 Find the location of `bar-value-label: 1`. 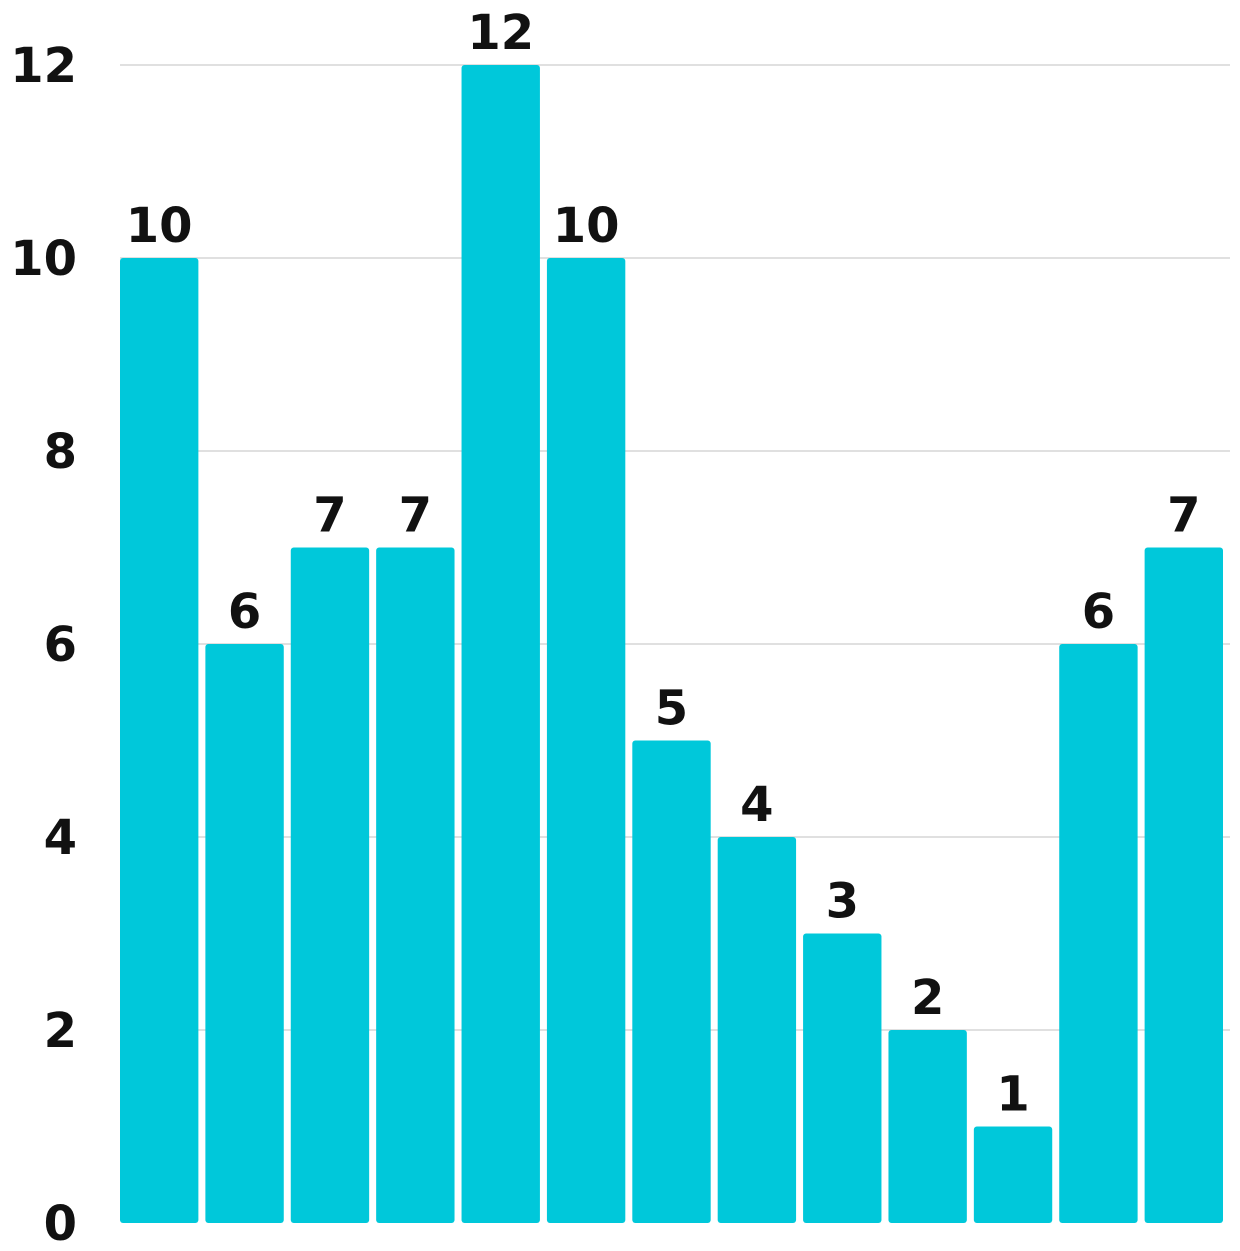

bar-value-label: 1 is located at coordinates (1012, 1095).